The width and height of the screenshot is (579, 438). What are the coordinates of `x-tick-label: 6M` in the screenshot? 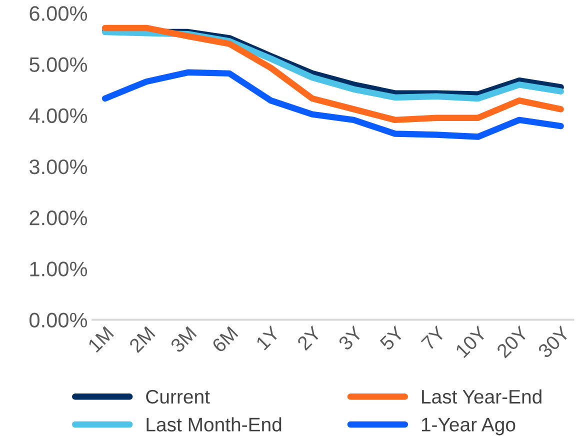 It's located at (224, 340).